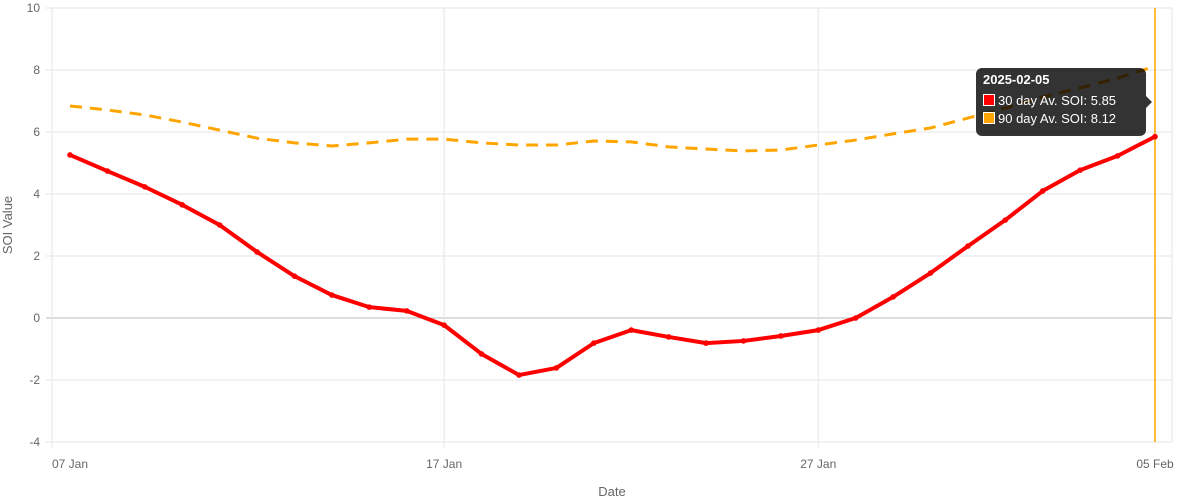 The width and height of the screenshot is (1200, 500). Describe the element at coordinates (611, 491) in the screenshot. I see `x-axis-label: Date` at that location.